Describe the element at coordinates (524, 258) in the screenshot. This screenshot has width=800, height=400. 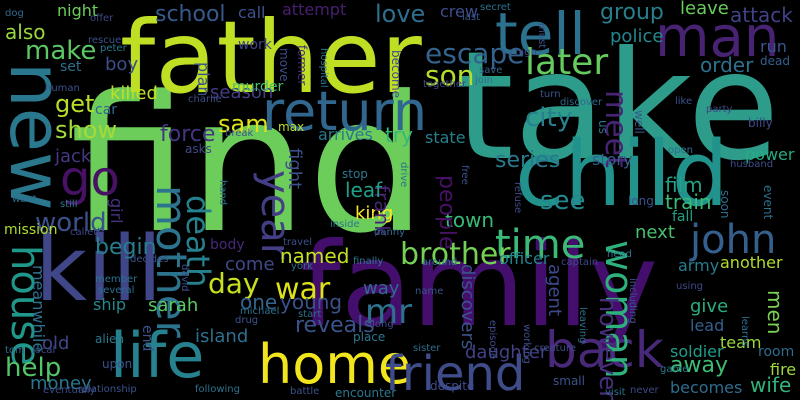
I see `word-officer: officer` at that location.